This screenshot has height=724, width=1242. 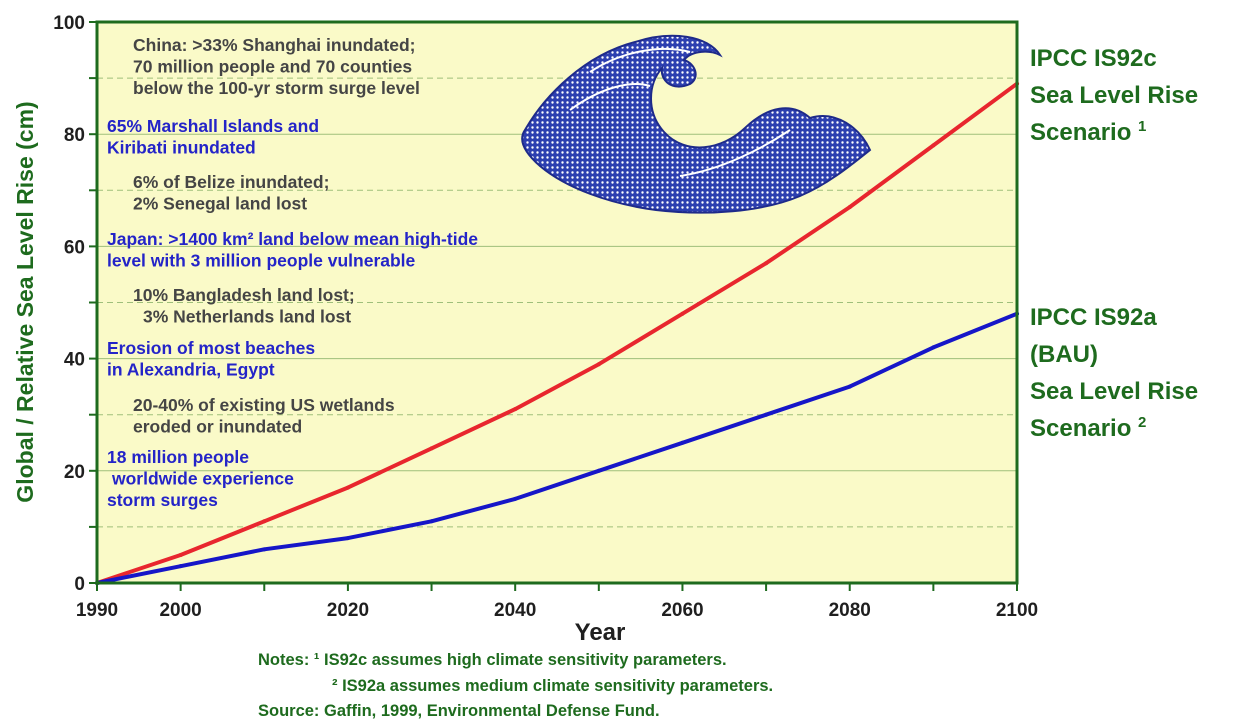 What do you see at coordinates (274, 45) in the screenshot?
I see `annotation-line: China: >33% Shanghai inundated;` at bounding box center [274, 45].